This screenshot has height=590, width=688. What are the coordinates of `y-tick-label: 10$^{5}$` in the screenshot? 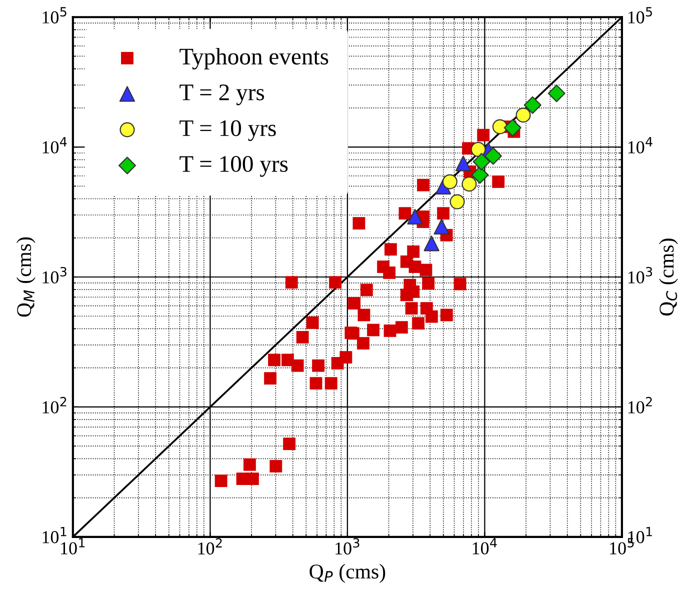 It's located at (54, 15).